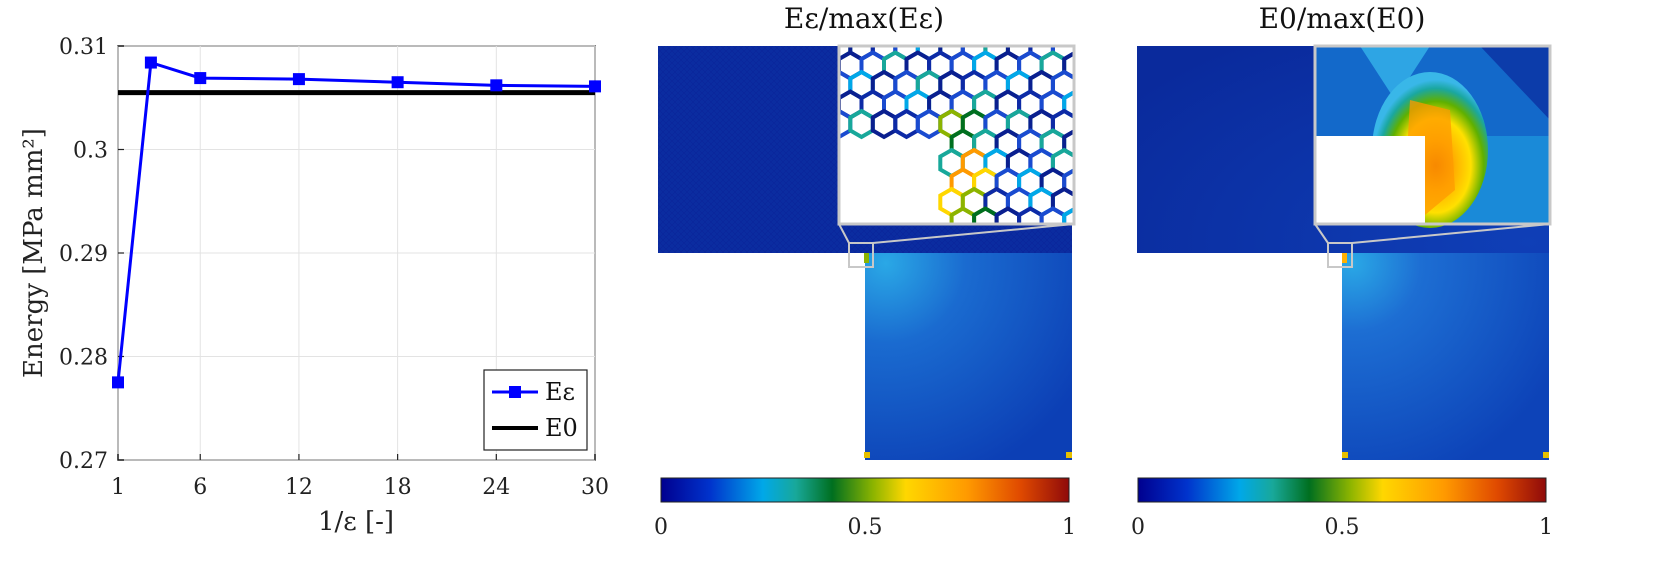 Image resolution: width=1661 pixels, height=577 pixels. I want to click on inset-field-zoom, so click(1432, 136).